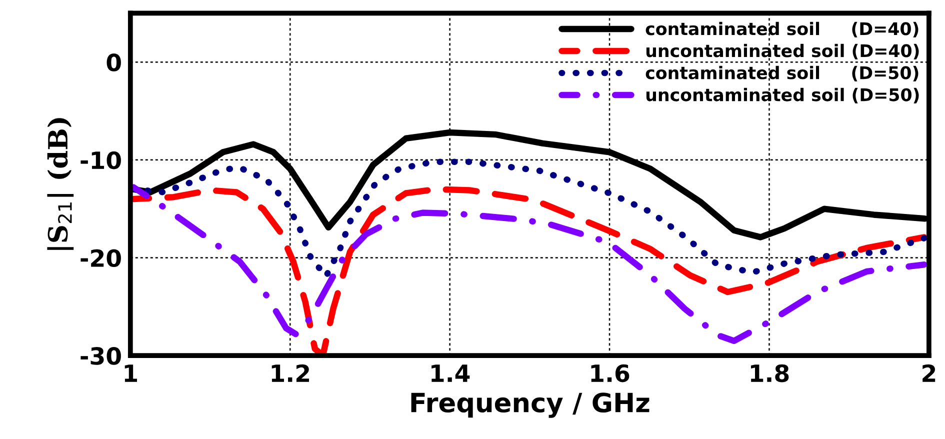 This screenshot has height=439, width=945. Describe the element at coordinates (100, 160) in the screenshot. I see `y-tick-label: -10` at that location.